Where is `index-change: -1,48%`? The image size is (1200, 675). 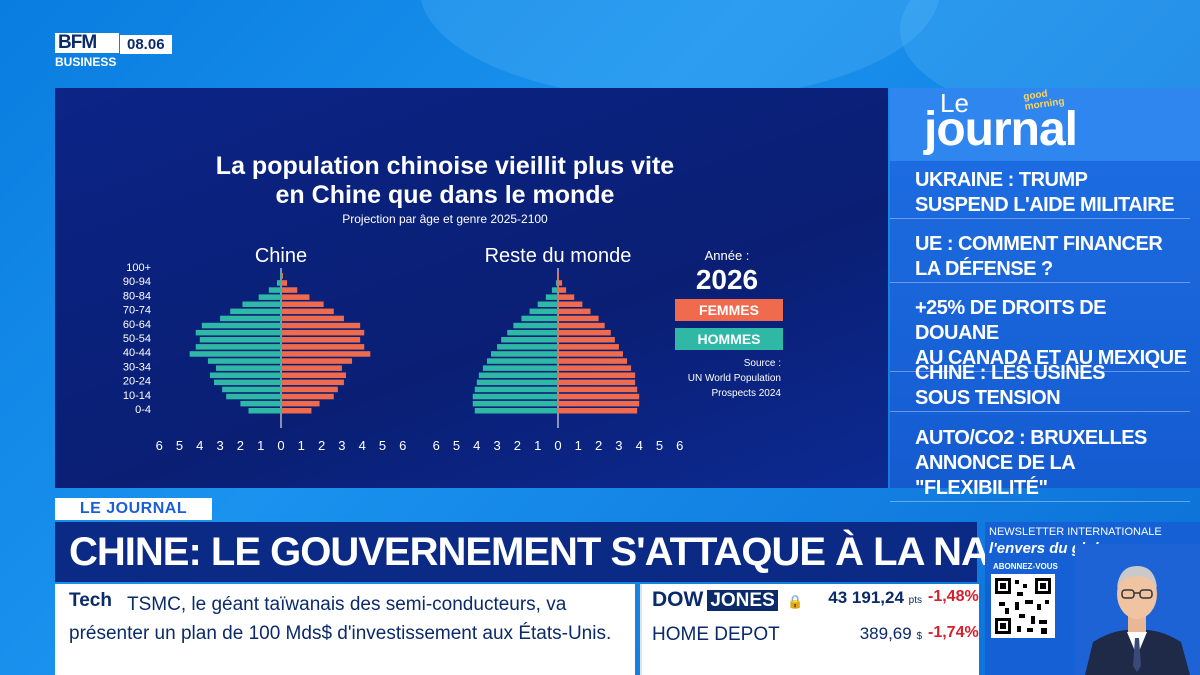 index-change: -1,48% is located at coordinates (953, 596).